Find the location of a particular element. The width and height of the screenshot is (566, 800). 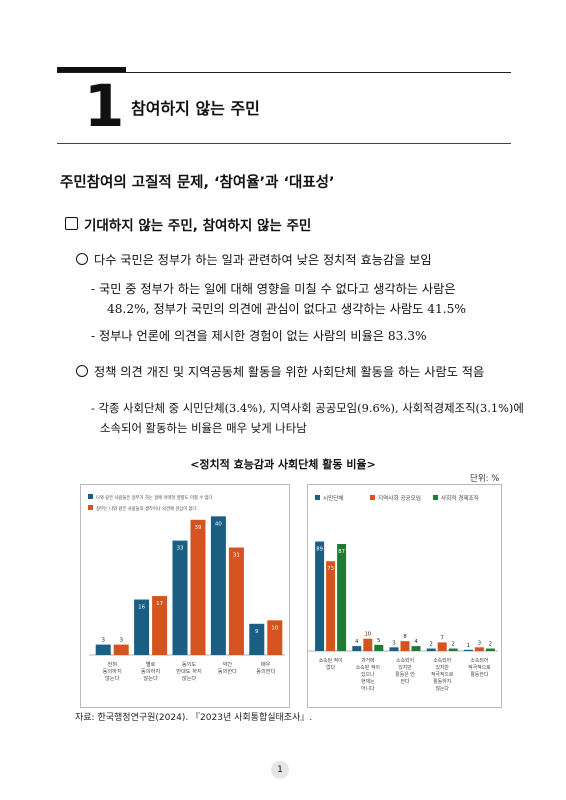

data-label: 89 is located at coordinates (319, 550).